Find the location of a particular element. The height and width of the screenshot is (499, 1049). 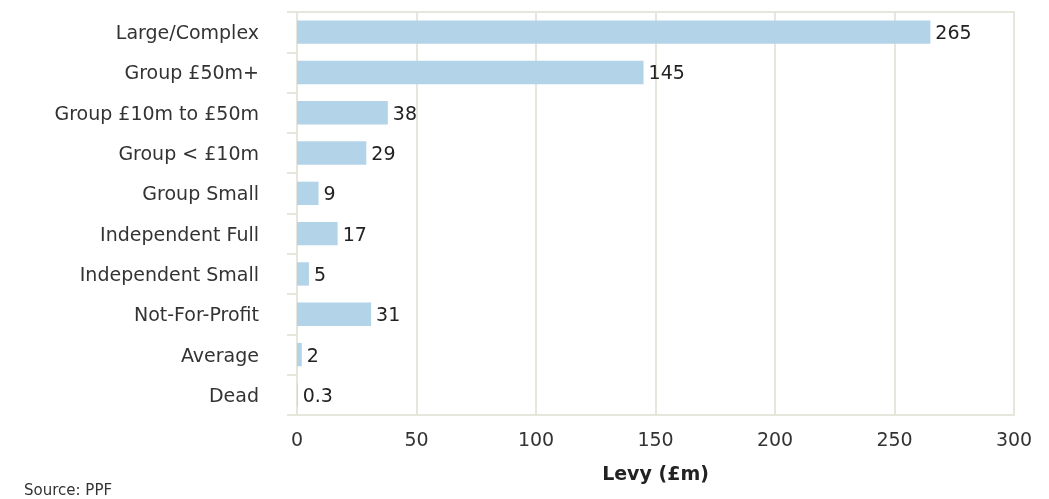

y-tick-label: Group < £10m is located at coordinates (188, 153).